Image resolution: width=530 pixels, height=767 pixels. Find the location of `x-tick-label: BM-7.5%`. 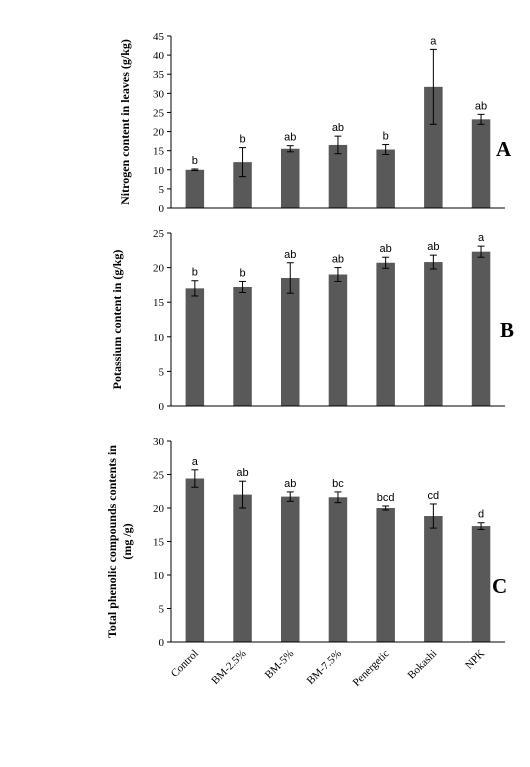

x-tick-label: BM-7.5% is located at coordinates (324, 667).